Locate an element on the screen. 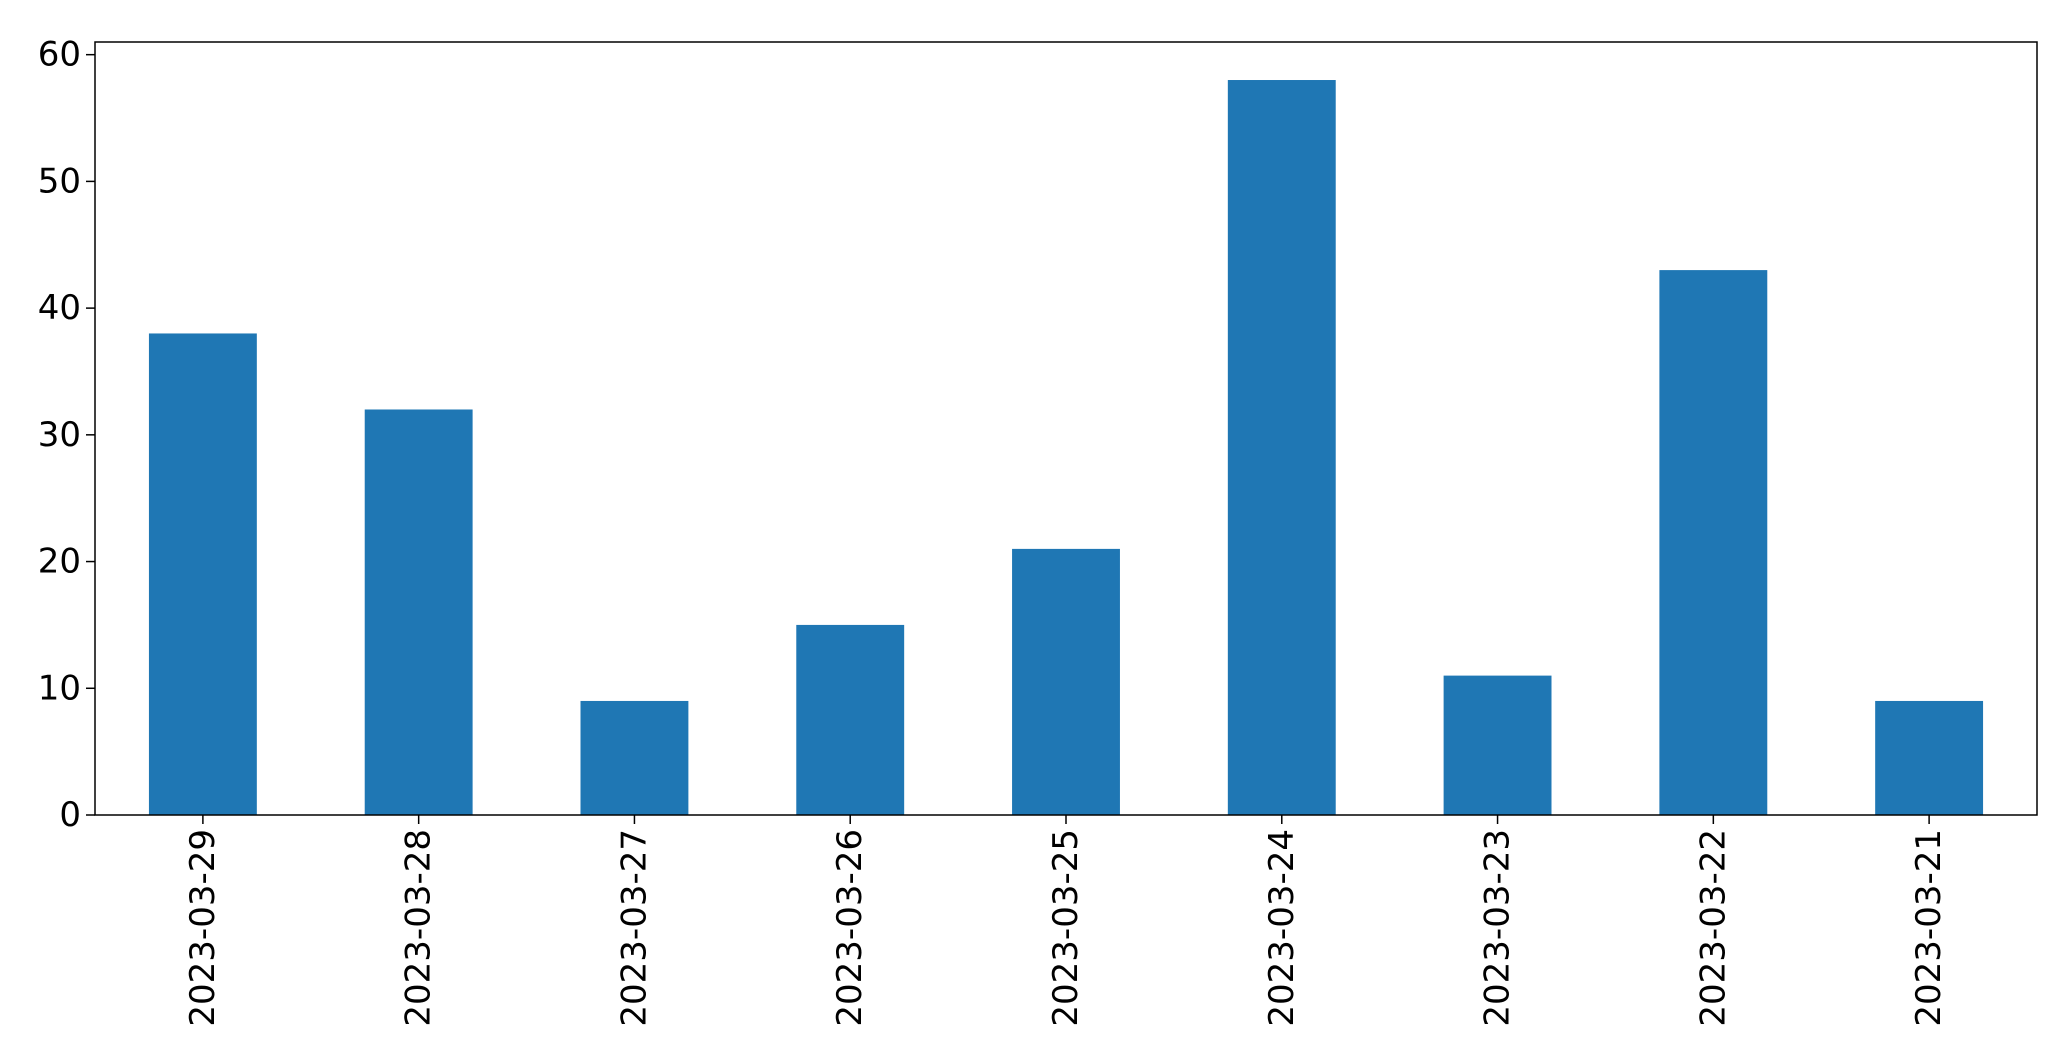  x-tick-label: 2023-03-21 is located at coordinates (1929, 928).